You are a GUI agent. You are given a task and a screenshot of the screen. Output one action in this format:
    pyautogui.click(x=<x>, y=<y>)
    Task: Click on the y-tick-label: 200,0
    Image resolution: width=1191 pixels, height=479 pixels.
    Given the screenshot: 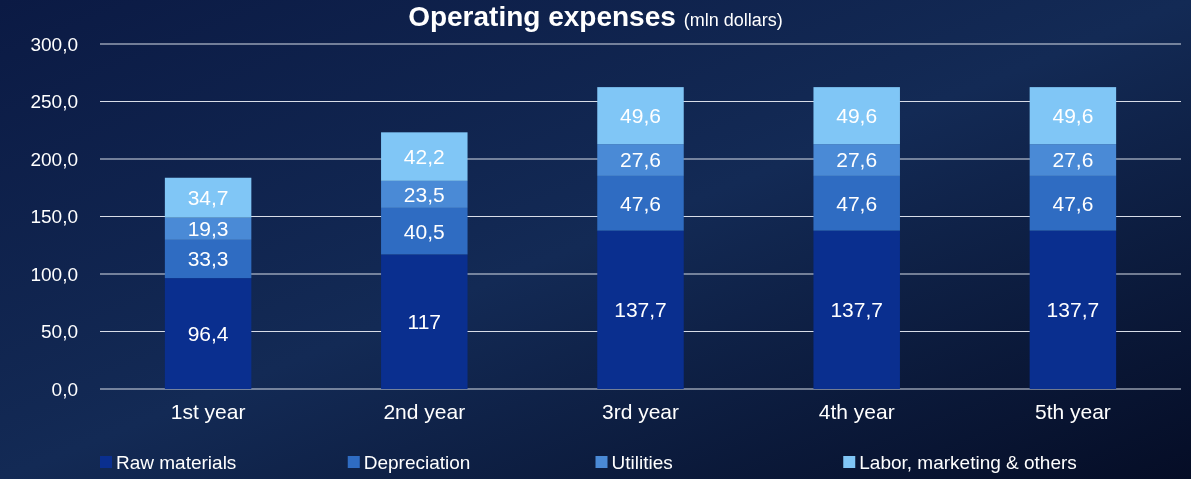 What is the action you would take?
    pyautogui.click(x=54, y=159)
    